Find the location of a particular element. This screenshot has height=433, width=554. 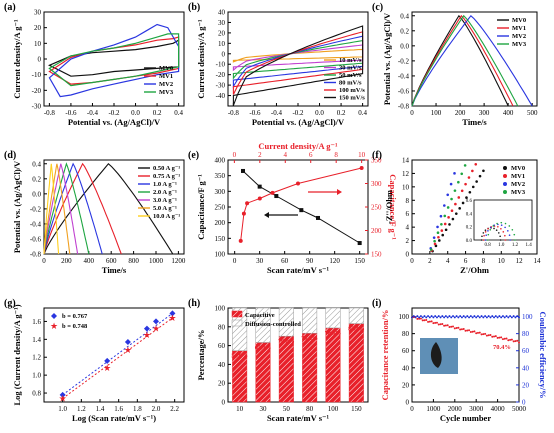

y-tick-label: -10 is located at coordinates (221, 65).